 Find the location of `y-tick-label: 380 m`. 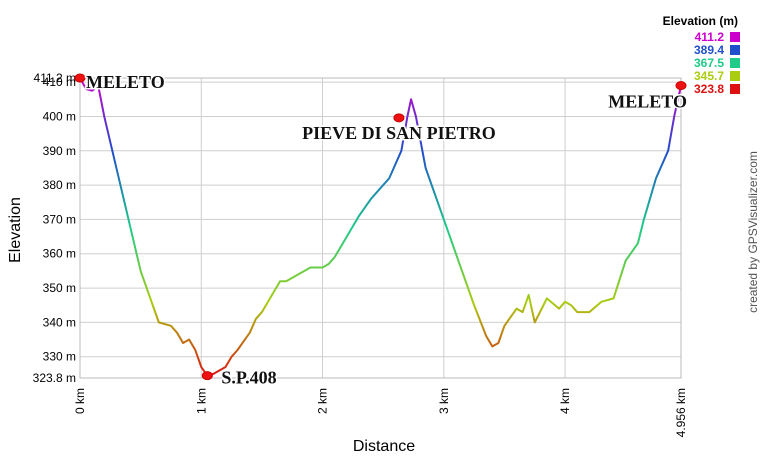

y-tick-label: 380 m is located at coordinates (59, 185).